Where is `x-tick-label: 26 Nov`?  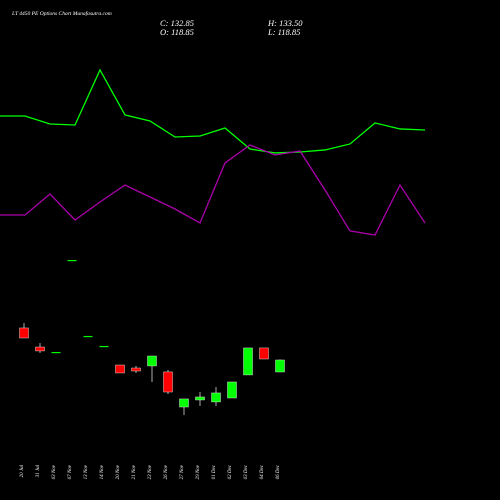 x-tick-label: 26 Nov is located at coordinates (166, 471).